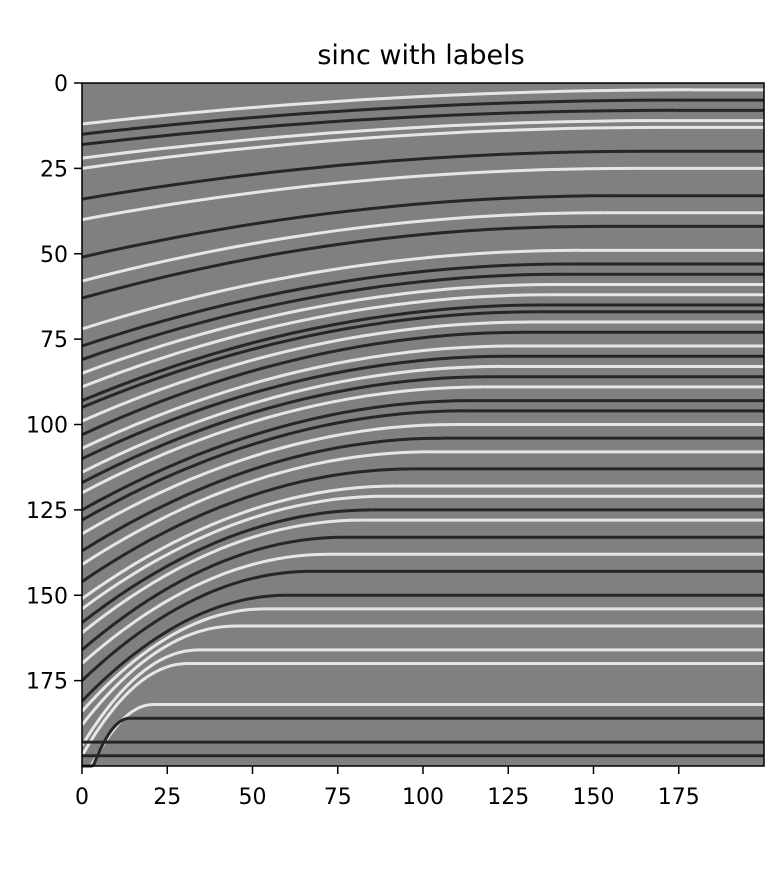 This screenshot has width=774, height=872. I want to click on x-tick-label-1: 25, so click(167, 797).